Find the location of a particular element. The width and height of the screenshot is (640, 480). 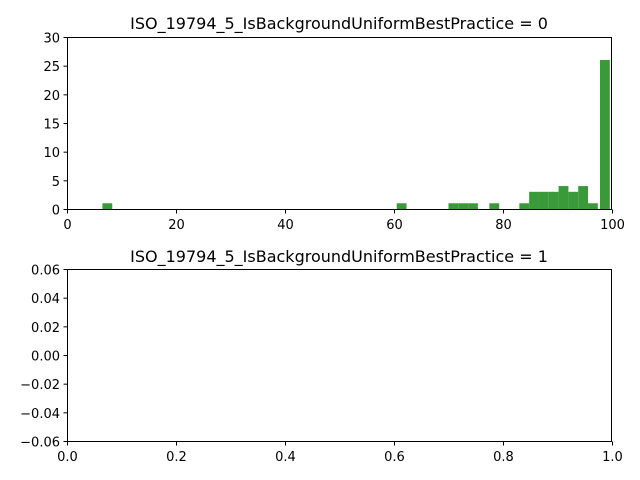

y-tick-label-bottom: −0.02 is located at coordinates (40, 385).